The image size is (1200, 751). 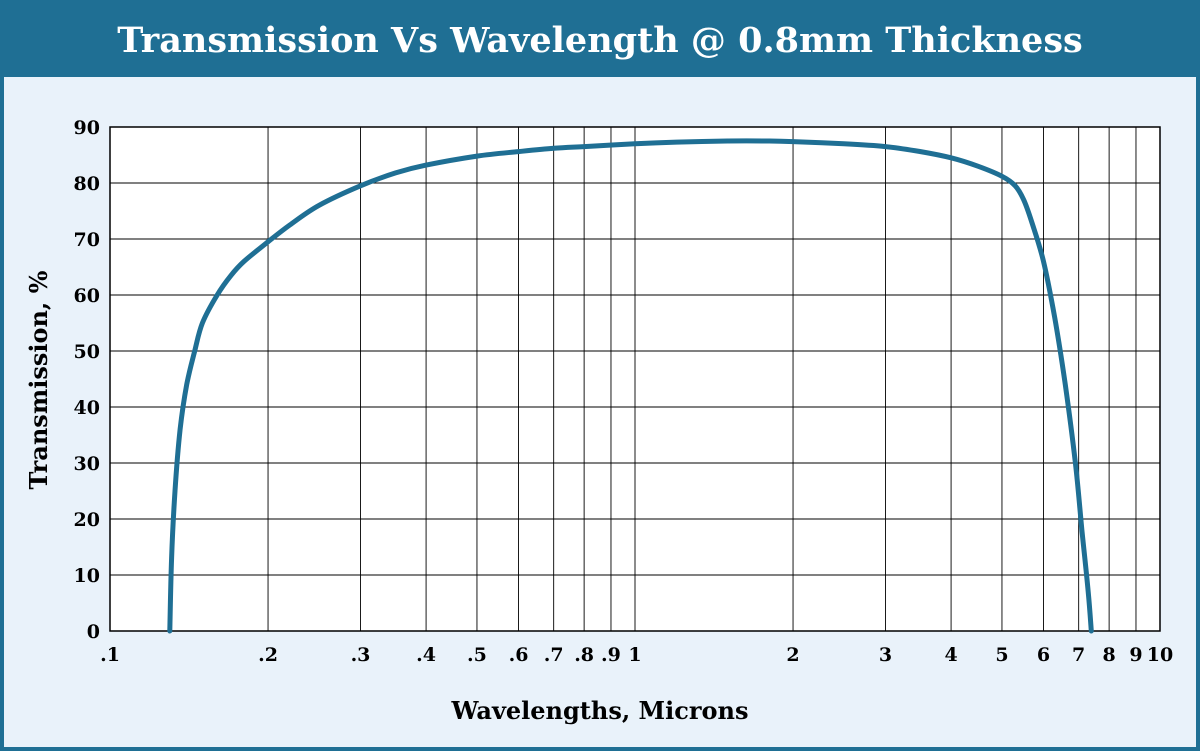 What do you see at coordinates (93, 632) in the screenshot?
I see `y-tick-label: 0` at bounding box center [93, 632].